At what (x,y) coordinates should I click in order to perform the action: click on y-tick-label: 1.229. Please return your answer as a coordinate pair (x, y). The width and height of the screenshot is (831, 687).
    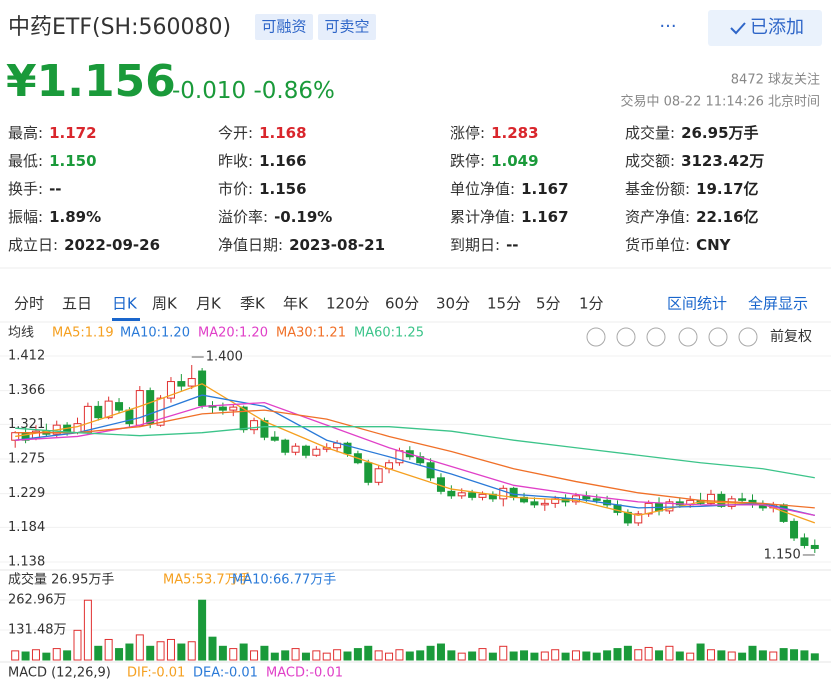
    Looking at the image, I should click on (26, 493).